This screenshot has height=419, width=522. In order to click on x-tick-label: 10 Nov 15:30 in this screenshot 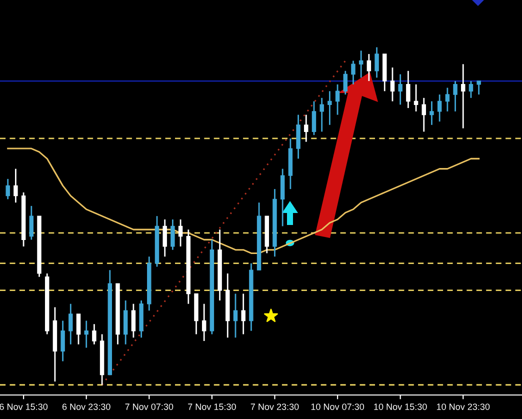, I will do `click(400, 407)`.